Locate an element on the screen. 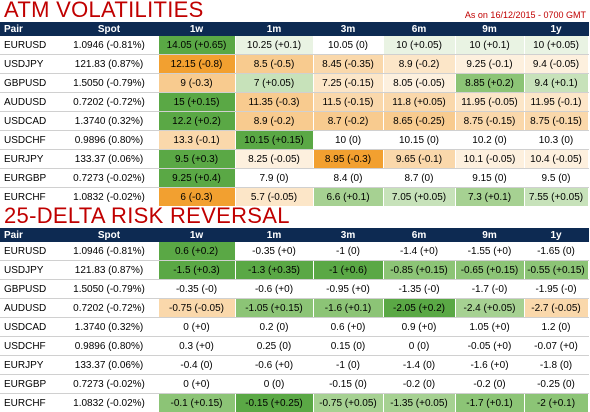  column-header: 1m is located at coordinates (274, 235).